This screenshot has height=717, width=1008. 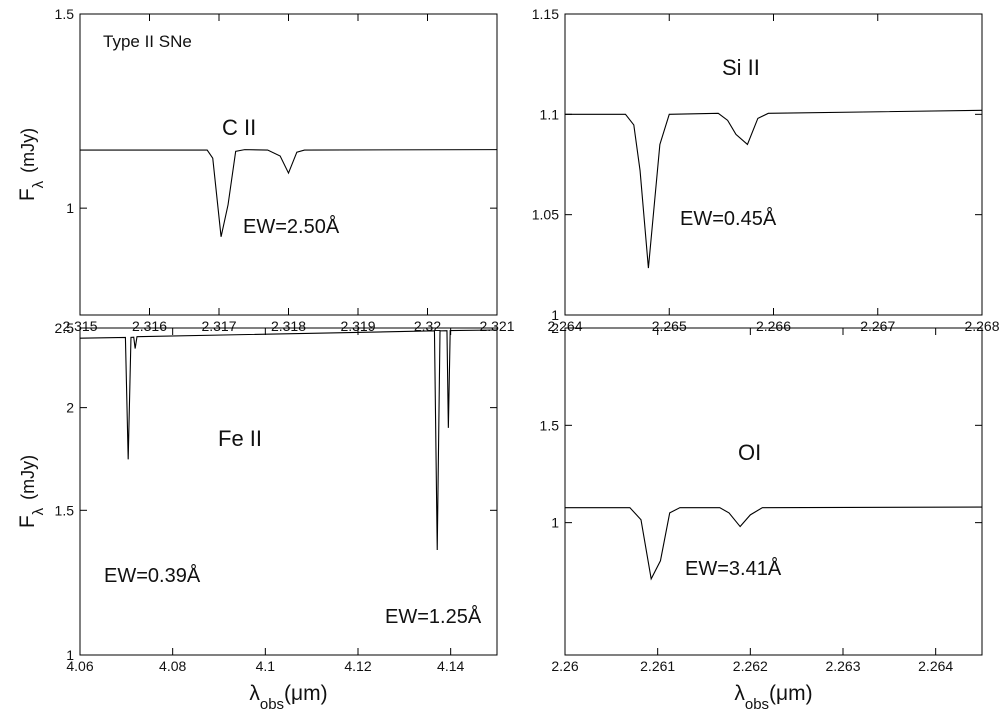 What do you see at coordinates (357, 326) in the screenshot?
I see `x-tick-label: 2.319` at bounding box center [357, 326].